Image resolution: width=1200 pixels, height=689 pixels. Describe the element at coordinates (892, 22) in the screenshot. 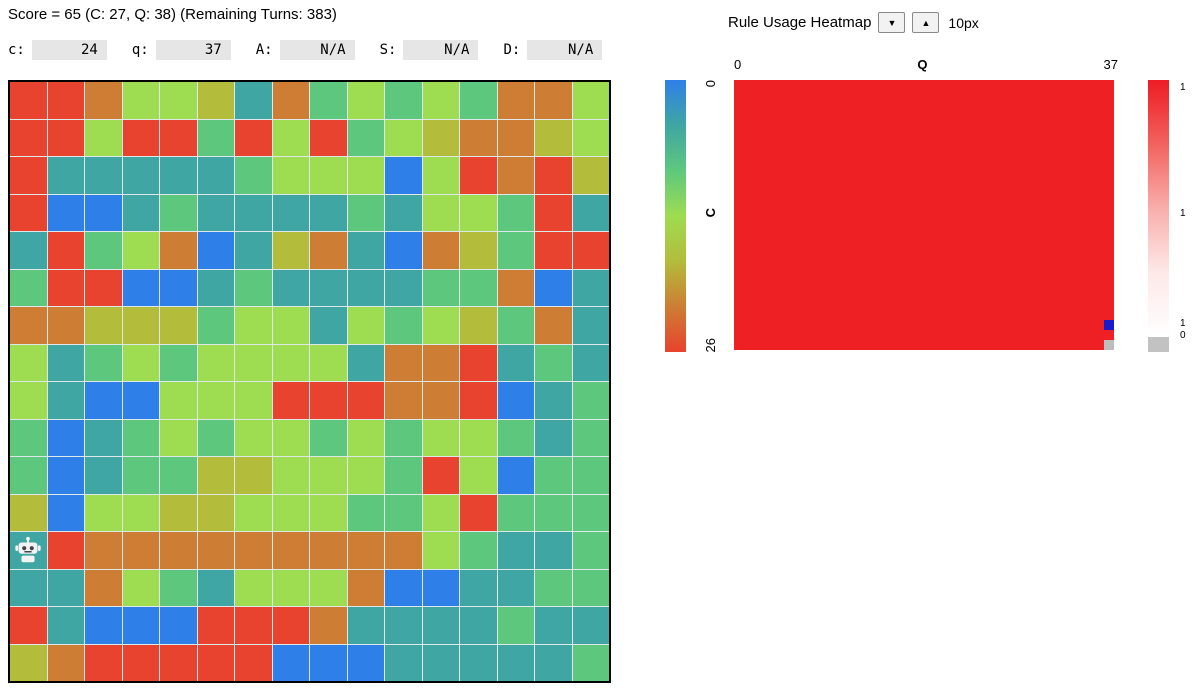

I see `heatmap-shrink-button: ▼` at that location.